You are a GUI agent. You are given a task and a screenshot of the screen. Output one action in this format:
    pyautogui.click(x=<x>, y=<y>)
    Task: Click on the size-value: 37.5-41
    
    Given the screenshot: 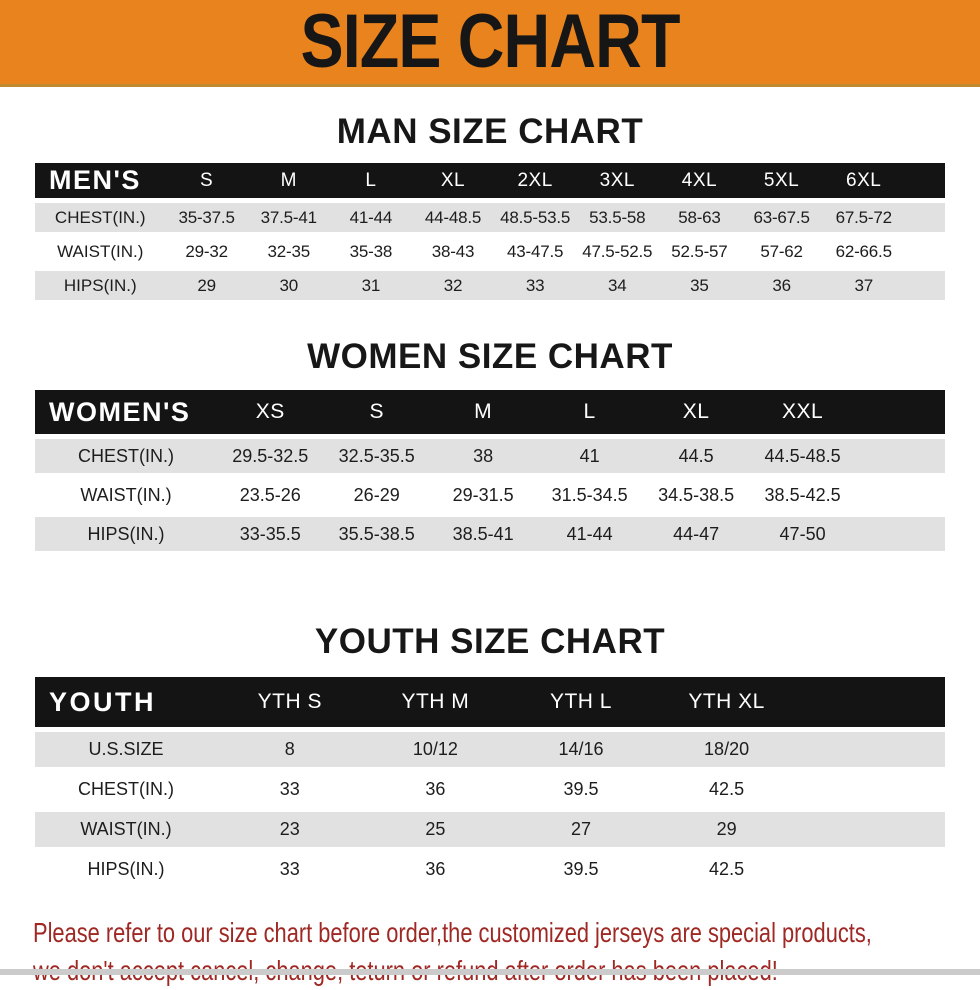 What is the action you would take?
    pyautogui.click(x=288, y=217)
    